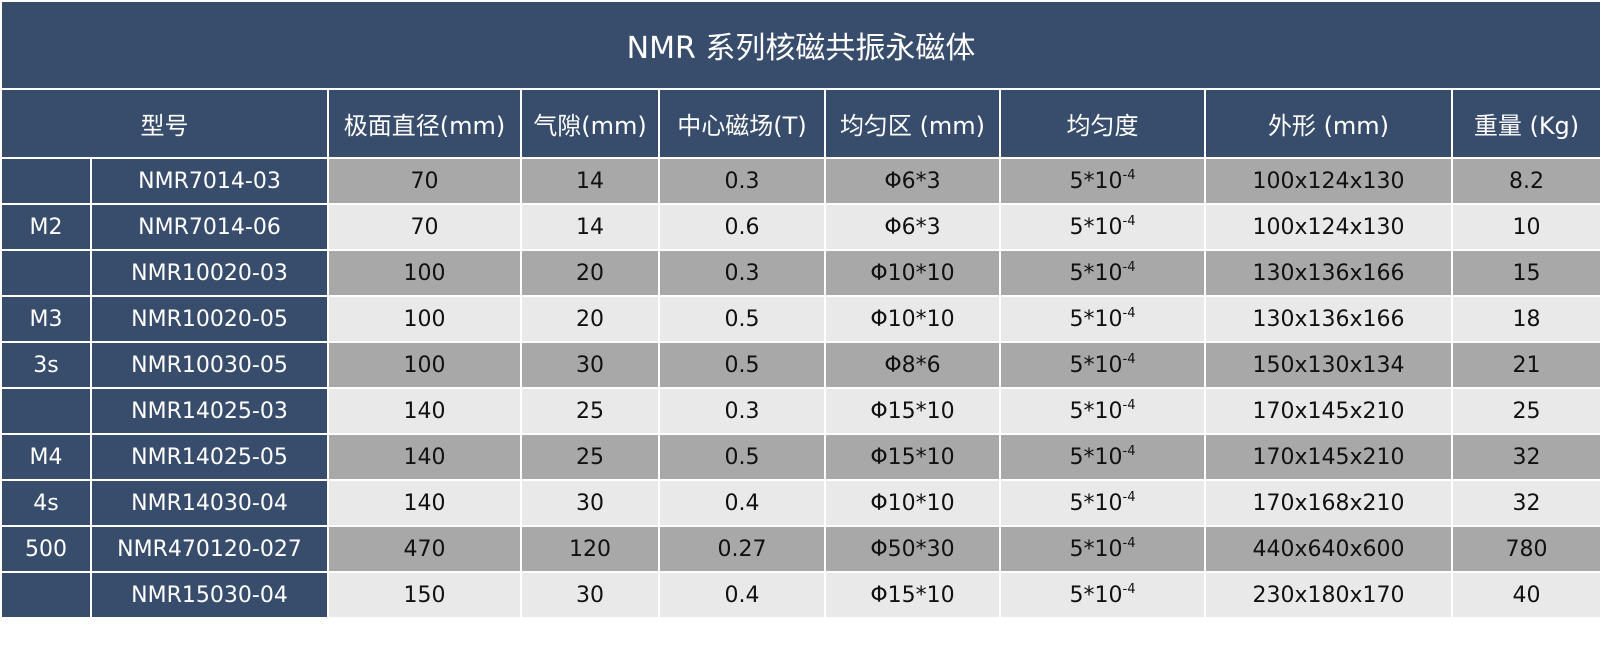 The height and width of the screenshot is (645, 1600). Describe the element at coordinates (424, 595) in the screenshot. I see `pole-diameter-cell: 150` at that location.